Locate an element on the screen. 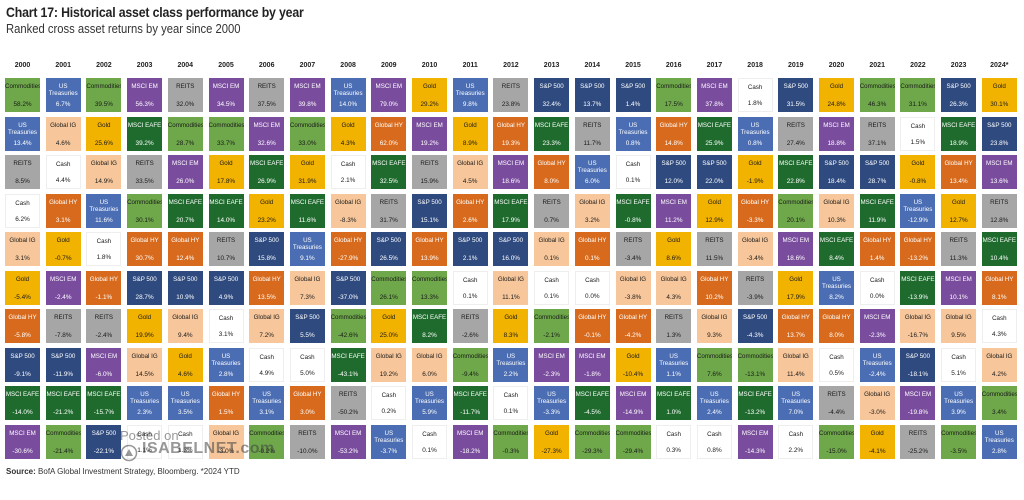  asset-cell: Gold -0.7% is located at coordinates (63, 249).